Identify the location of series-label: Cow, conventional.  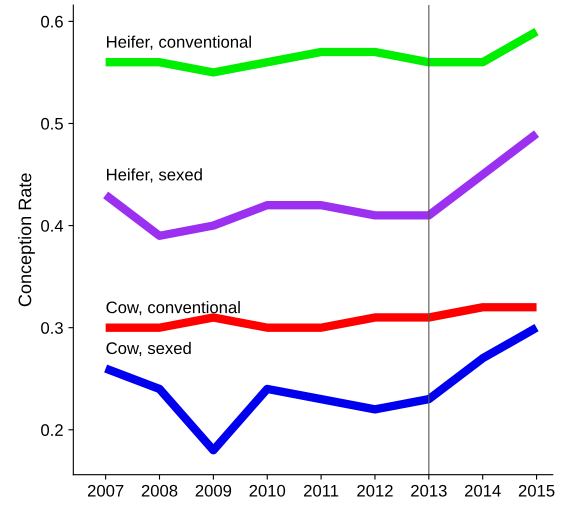
(173, 308).